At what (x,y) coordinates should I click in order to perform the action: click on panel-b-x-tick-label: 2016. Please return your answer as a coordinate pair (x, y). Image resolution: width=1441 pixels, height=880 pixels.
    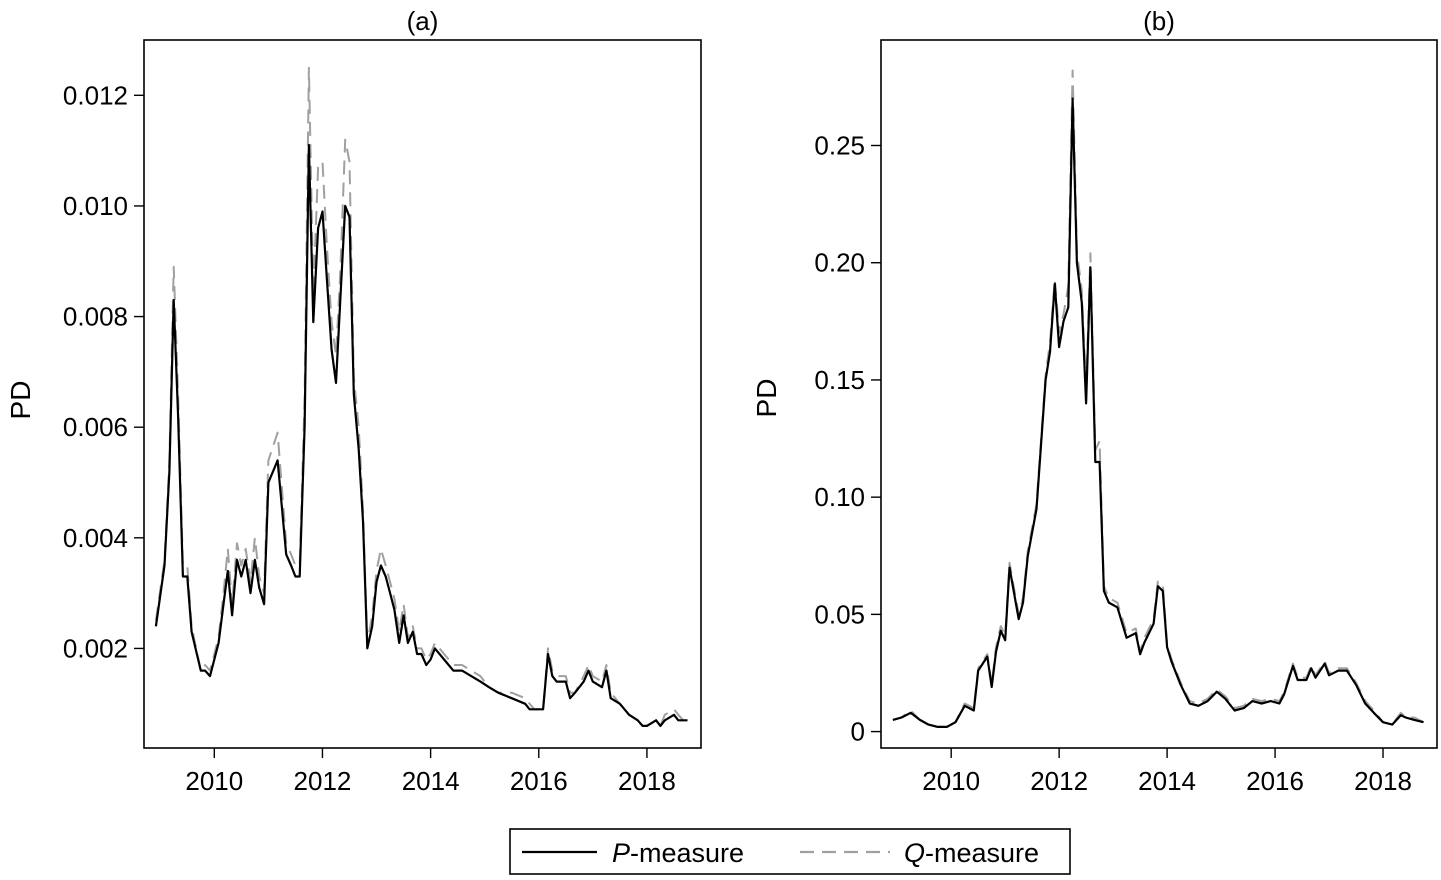
    Looking at the image, I should click on (1275, 781).